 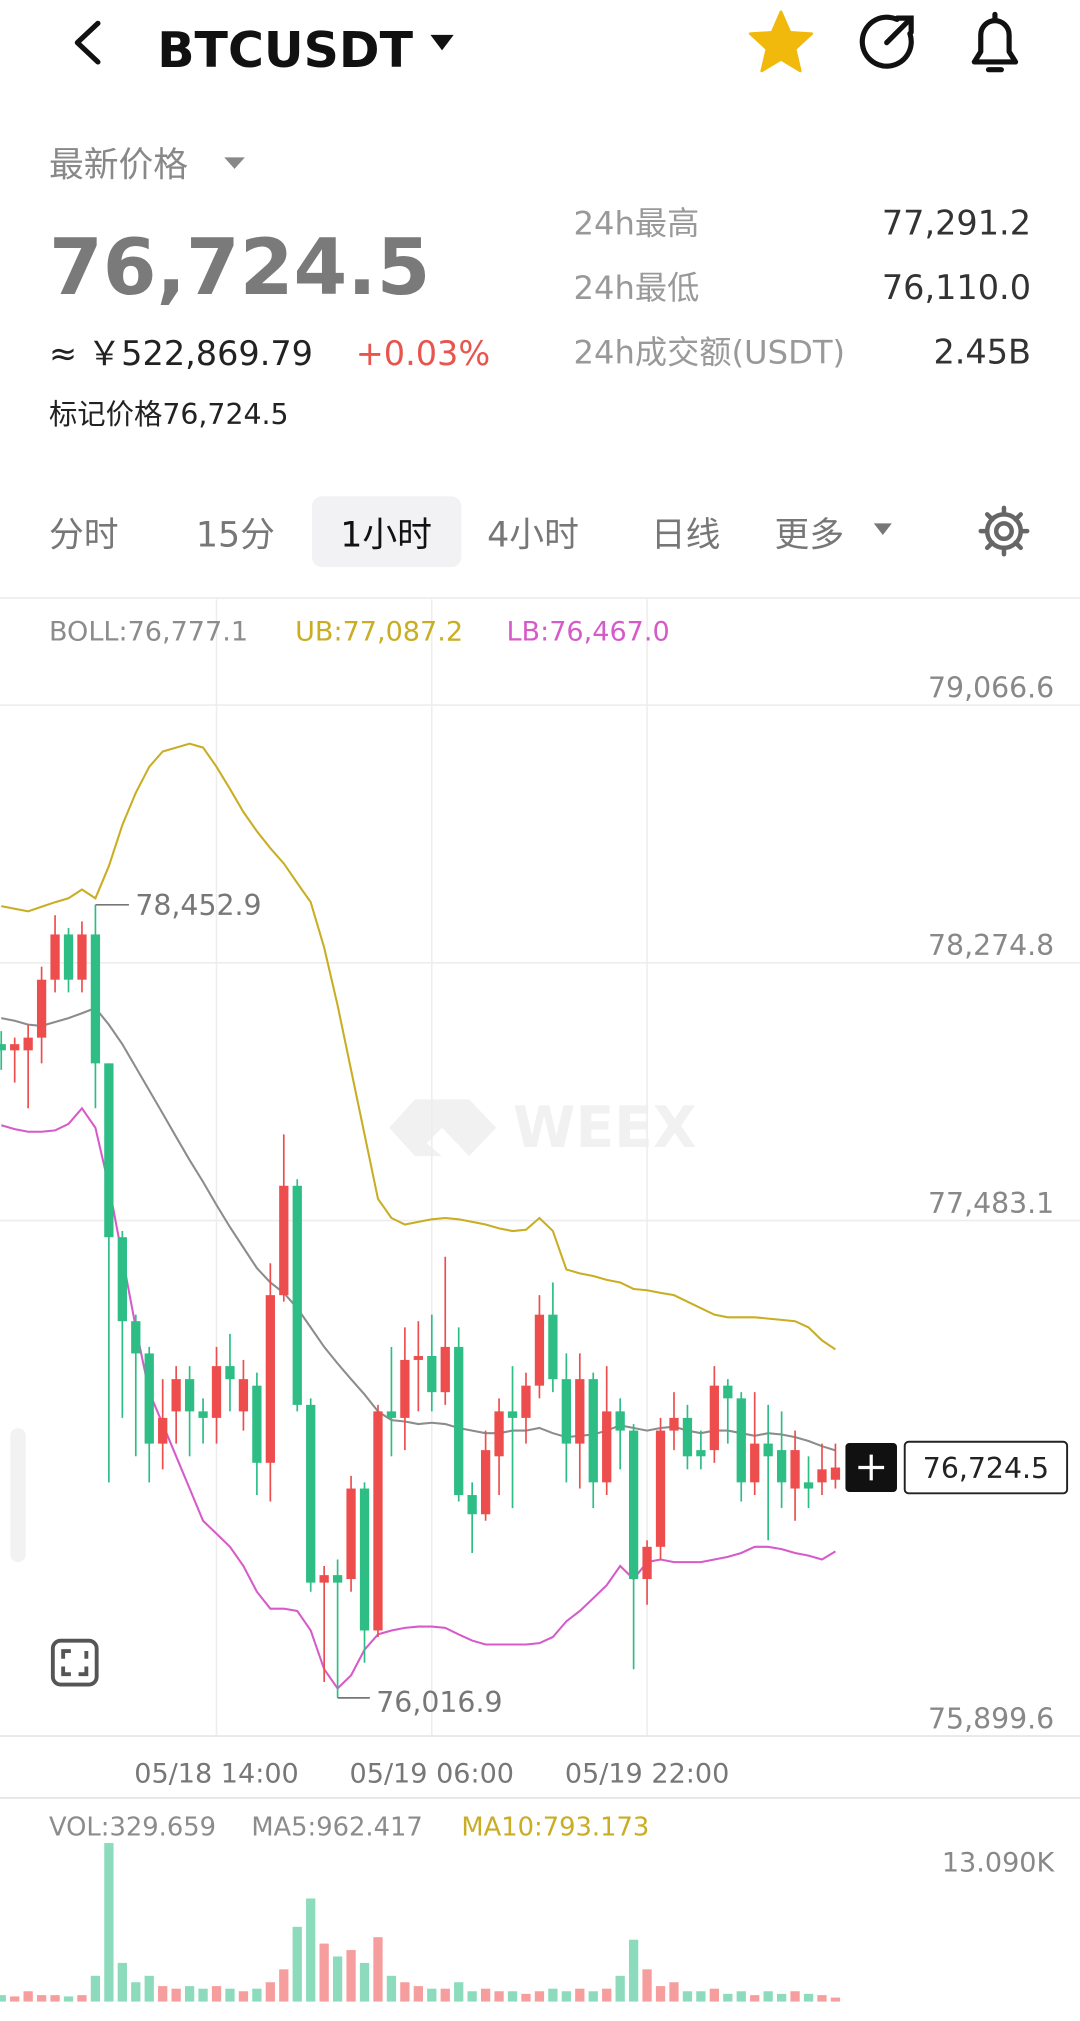 What do you see at coordinates (781, 41) in the screenshot?
I see `favorite-star` at bounding box center [781, 41].